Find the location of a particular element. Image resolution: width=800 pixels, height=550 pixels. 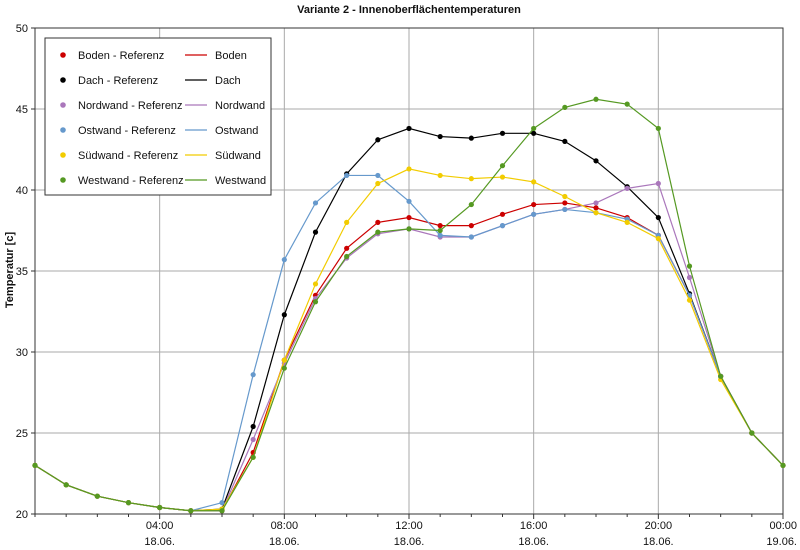

legend-label: Ostwand is located at coordinates (236, 131).